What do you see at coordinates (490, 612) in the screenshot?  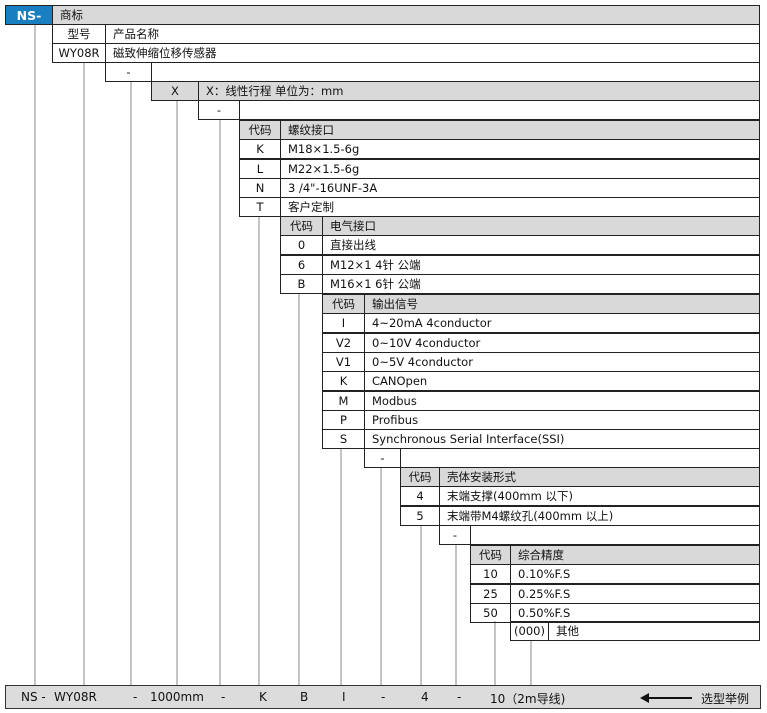 I see `option-code: 50` at bounding box center [490, 612].